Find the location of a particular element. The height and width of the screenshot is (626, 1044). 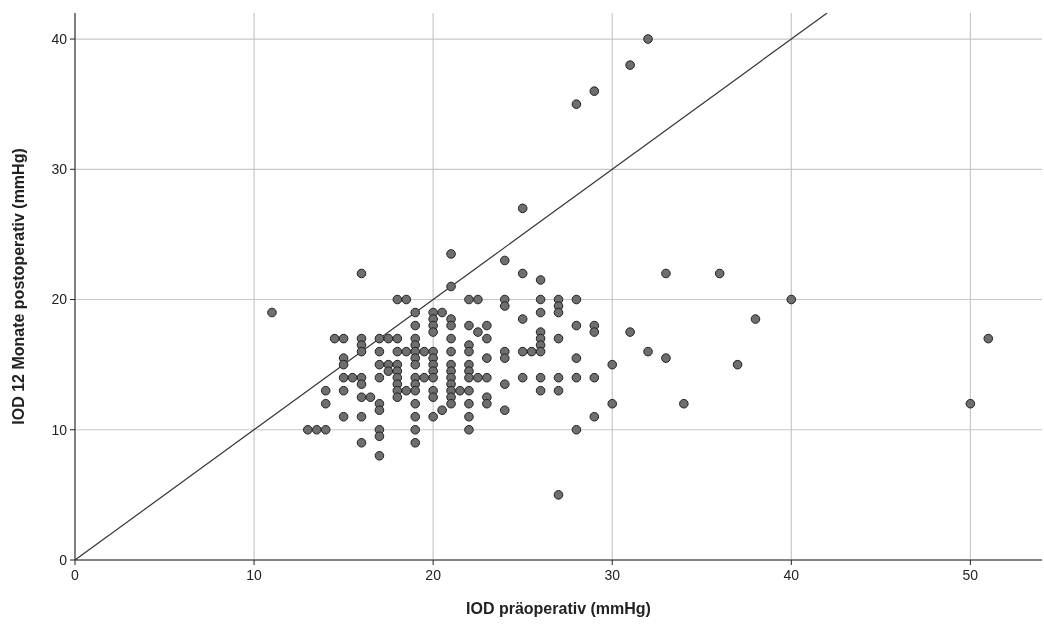

x-tick-label: 40 is located at coordinates (791, 575).